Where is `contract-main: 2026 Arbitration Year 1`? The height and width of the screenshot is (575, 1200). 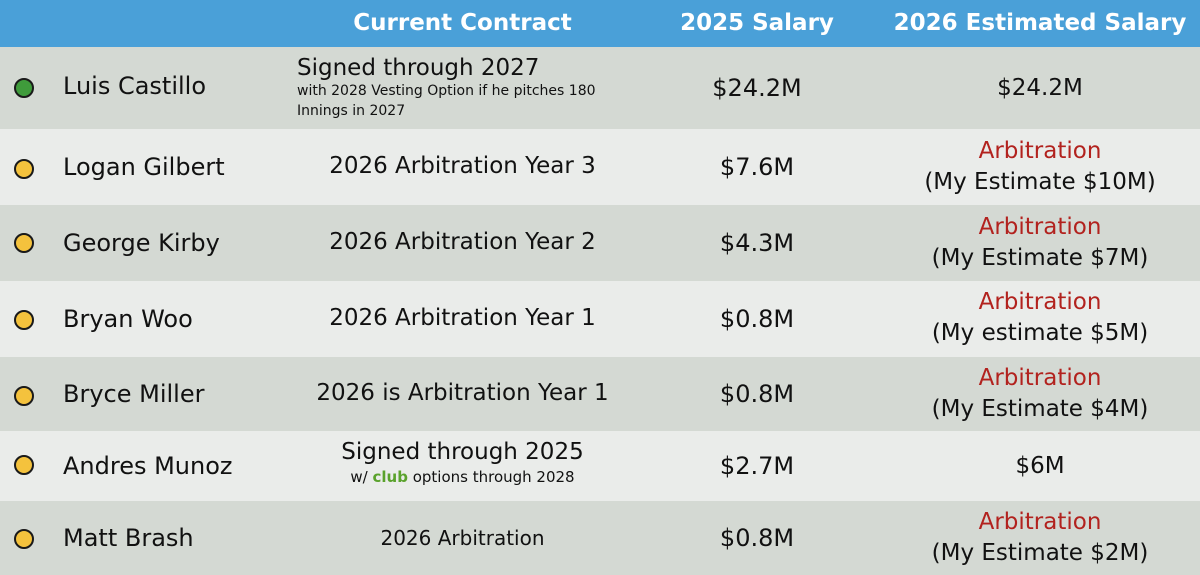 contract-main: 2026 Arbitration Year 1 is located at coordinates (462, 318).